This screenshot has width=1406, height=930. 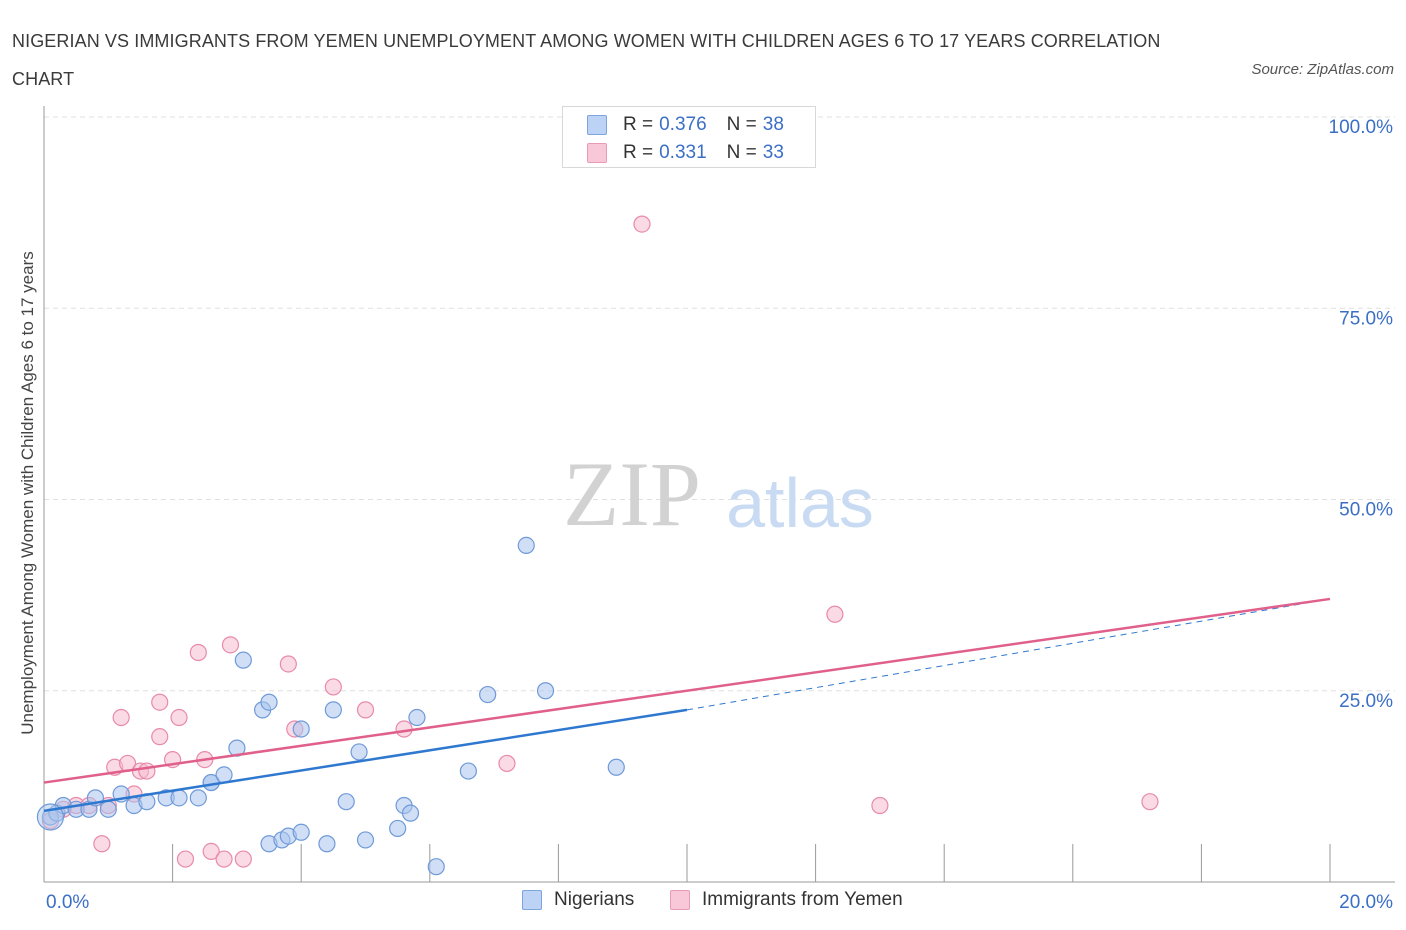 What do you see at coordinates (597, 153) in the screenshot?
I see `legend-swatch-pink` at bounding box center [597, 153].